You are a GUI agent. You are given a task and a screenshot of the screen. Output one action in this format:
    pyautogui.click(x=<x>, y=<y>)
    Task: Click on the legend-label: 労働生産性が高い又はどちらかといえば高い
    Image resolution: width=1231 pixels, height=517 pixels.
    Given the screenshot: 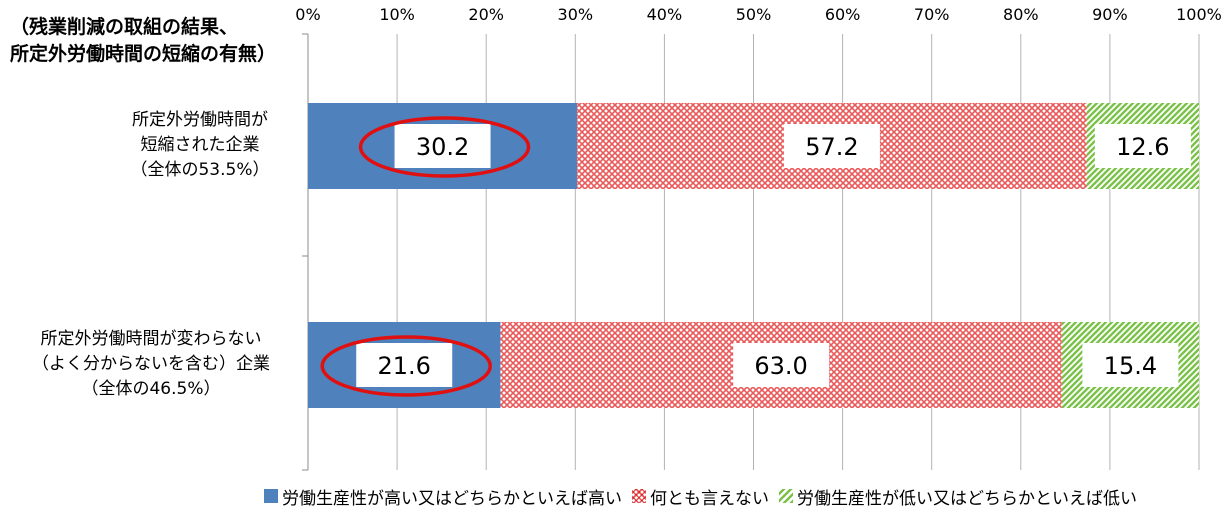 What is the action you would take?
    pyautogui.click(x=452, y=498)
    